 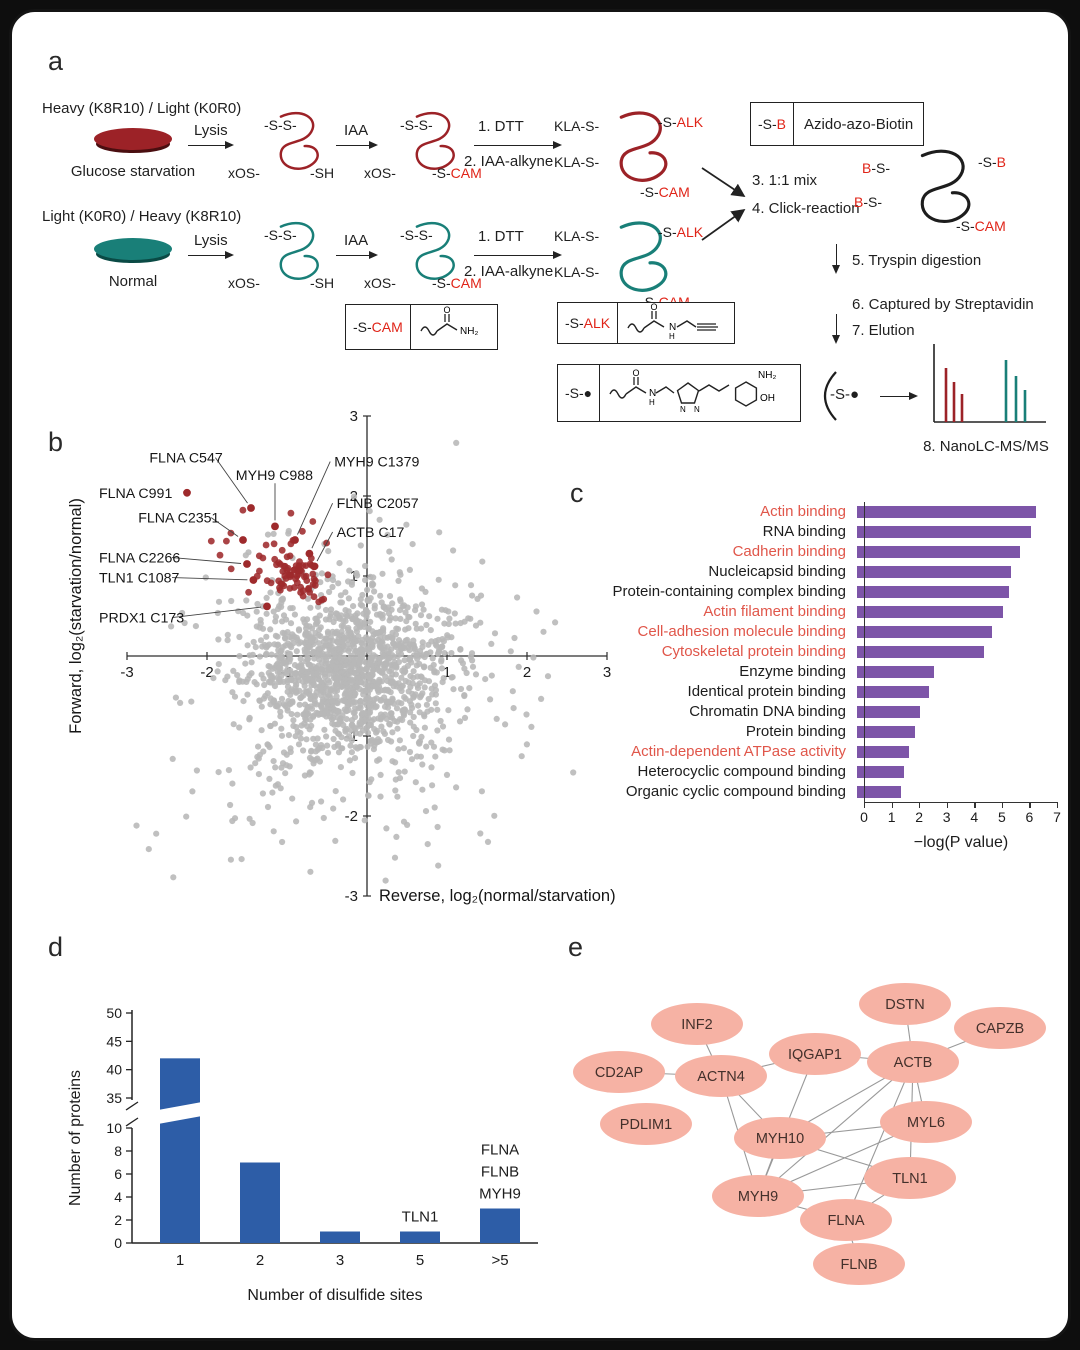 I want to click on protein-node-label: MYL6, so click(x=926, y=1123).